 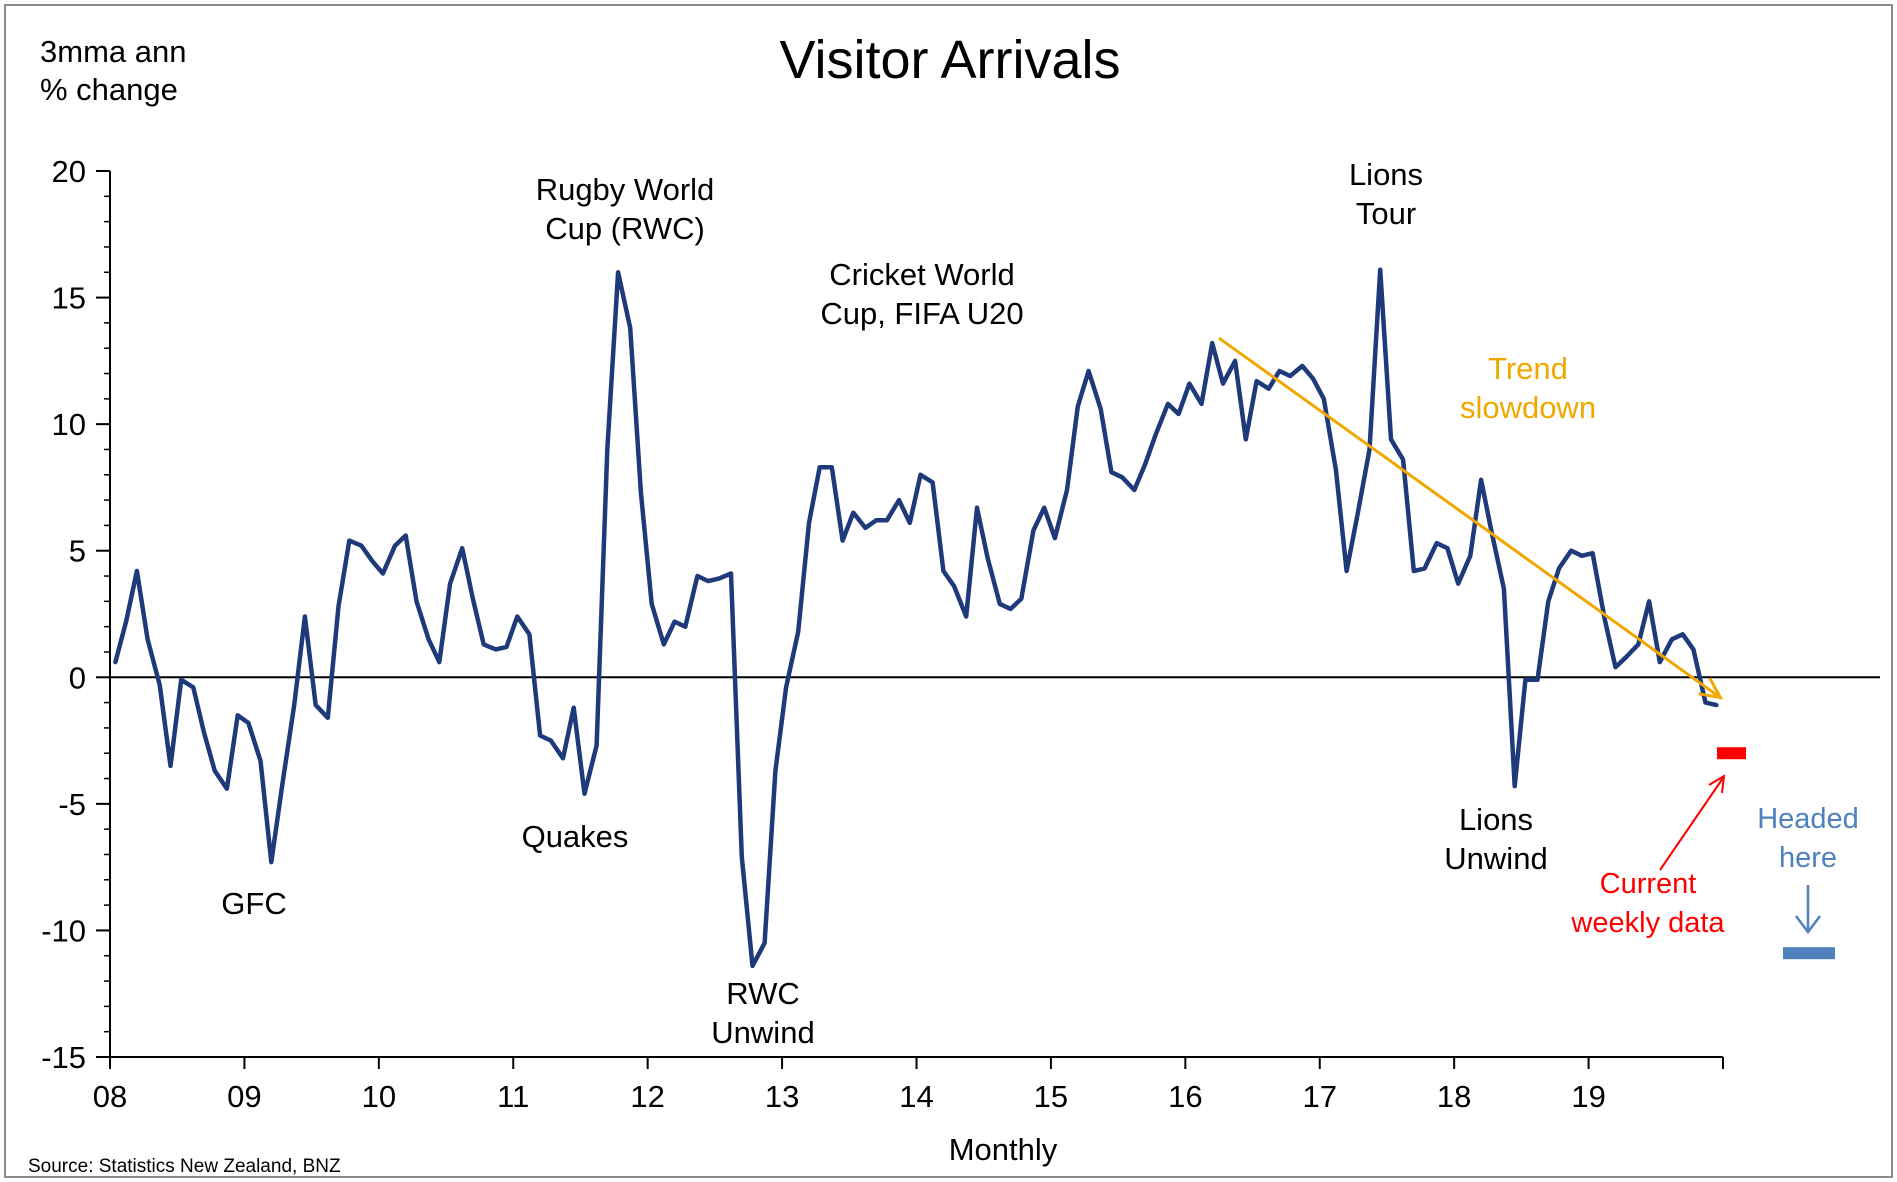 What do you see at coordinates (949, 60) in the screenshot?
I see `chart-title: Visitor Arrivals` at bounding box center [949, 60].